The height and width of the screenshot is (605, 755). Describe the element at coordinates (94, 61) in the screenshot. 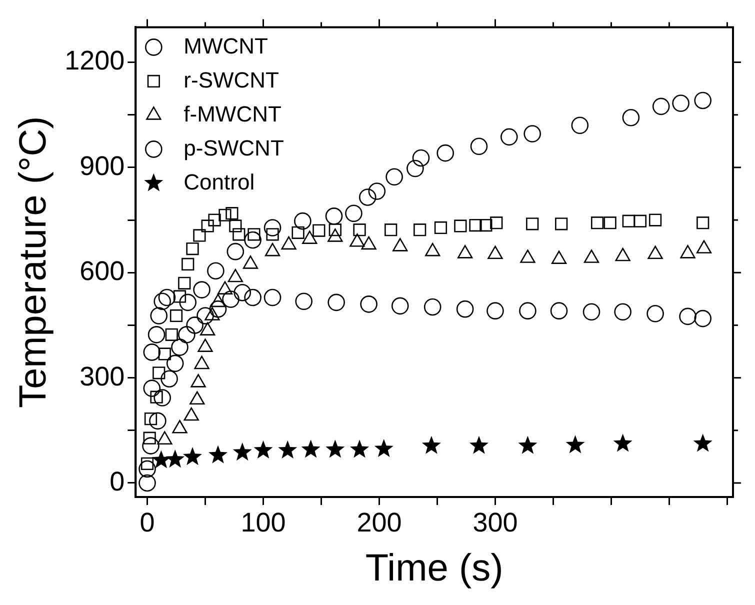

I see `y-tick-label: 1200` at that location.